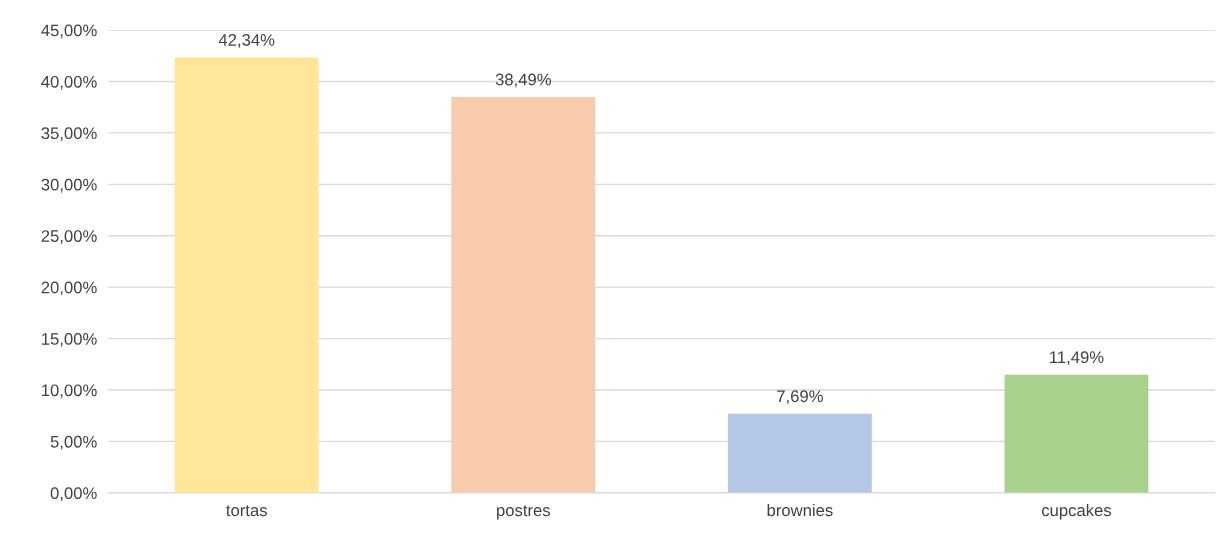  Describe the element at coordinates (69, 185) in the screenshot. I see `y-tick-label: 30,00%` at that location.